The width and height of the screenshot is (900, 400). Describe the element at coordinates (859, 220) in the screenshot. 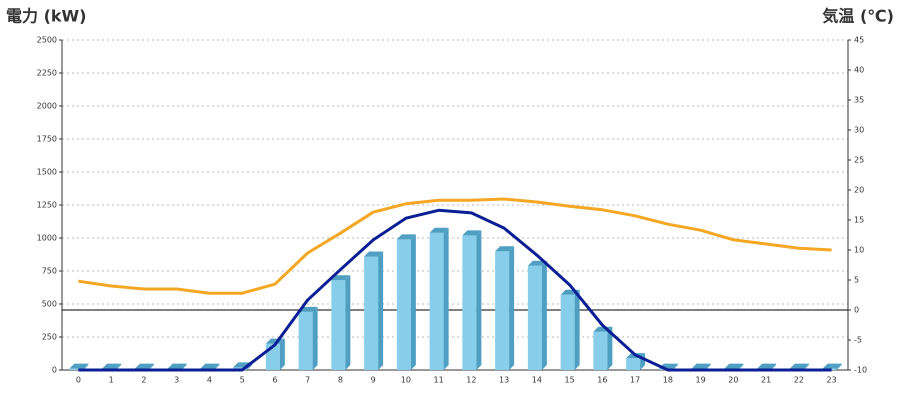

I see `y2-tick-label: 15` at that location.